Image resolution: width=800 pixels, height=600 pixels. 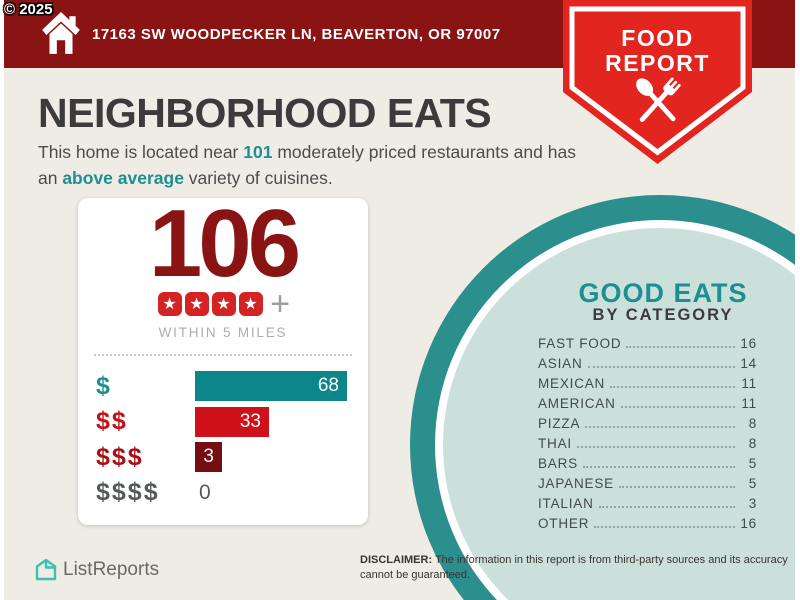 What do you see at coordinates (663, 293) in the screenshot?
I see `good-eats-title: GOOD EATS` at bounding box center [663, 293].